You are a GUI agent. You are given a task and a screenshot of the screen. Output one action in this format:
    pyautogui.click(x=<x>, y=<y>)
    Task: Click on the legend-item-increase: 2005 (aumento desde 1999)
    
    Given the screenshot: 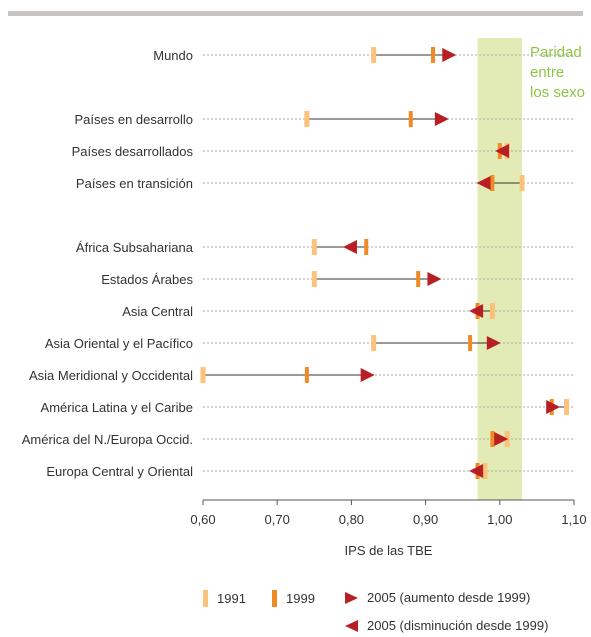 What is the action you would take?
    pyautogui.click(x=437, y=597)
    